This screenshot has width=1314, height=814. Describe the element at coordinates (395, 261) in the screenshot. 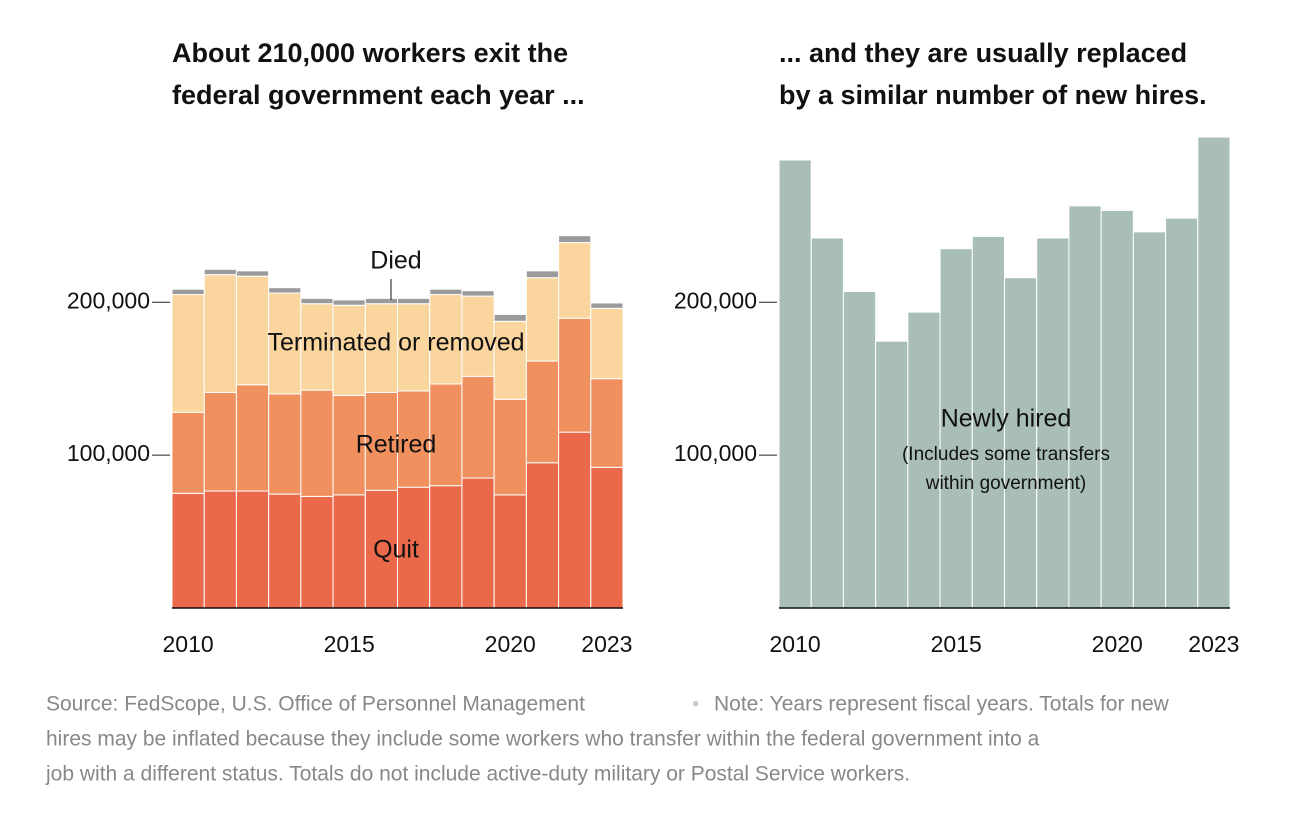

I see `series-label: Died` at that location.